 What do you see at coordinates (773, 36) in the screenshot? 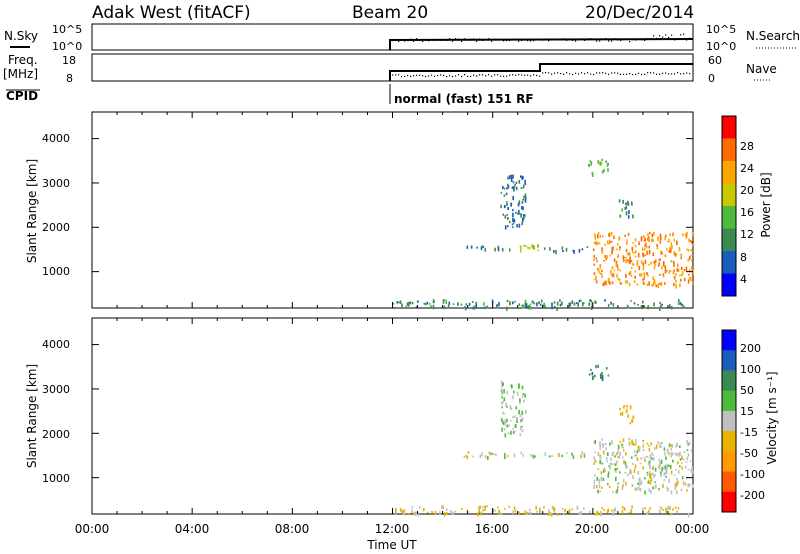
I see `nsearch-label: N.Search` at bounding box center [773, 36].